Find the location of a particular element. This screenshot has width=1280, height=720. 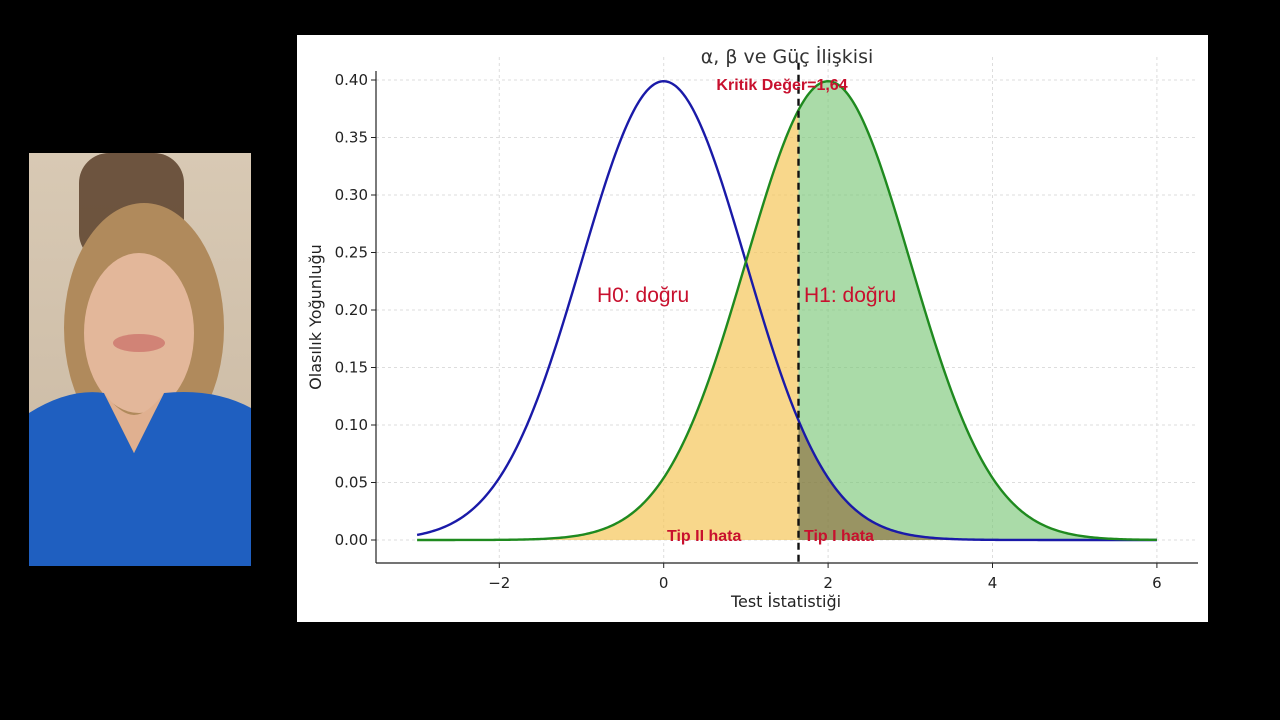

y-tick-label: 0.35 is located at coordinates (351, 138).